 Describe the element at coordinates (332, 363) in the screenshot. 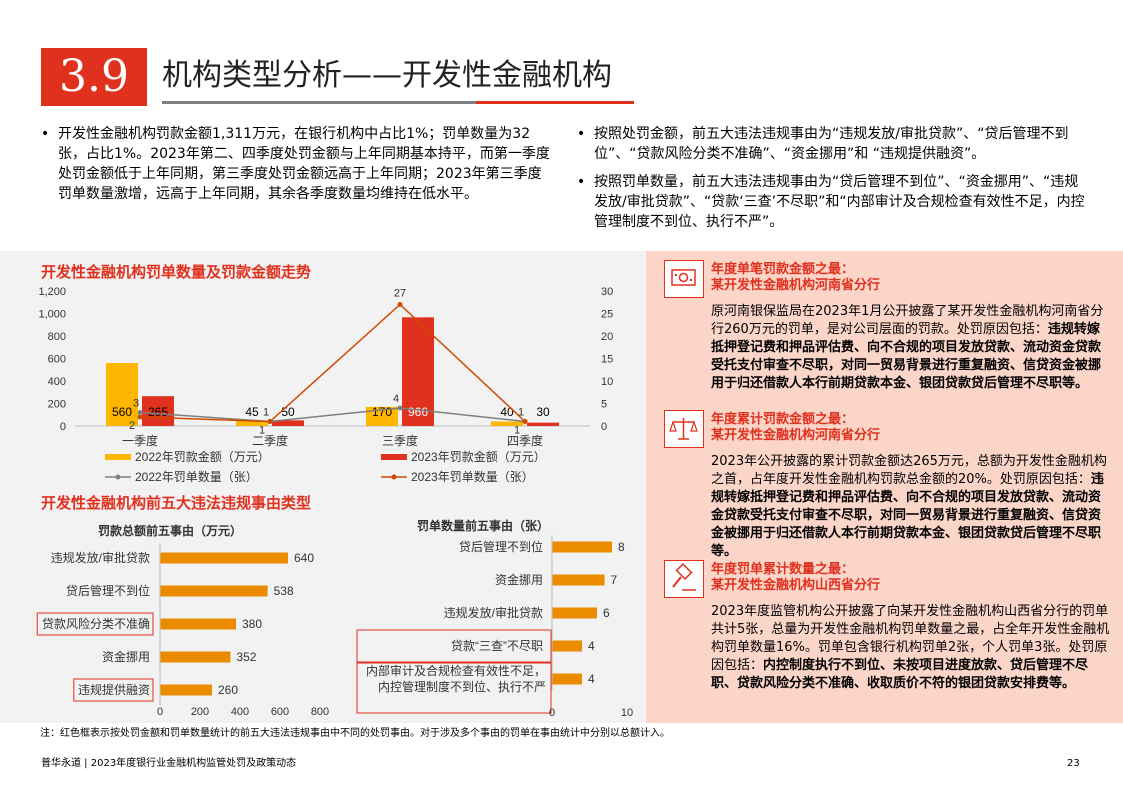

I see `line-2023` at that location.